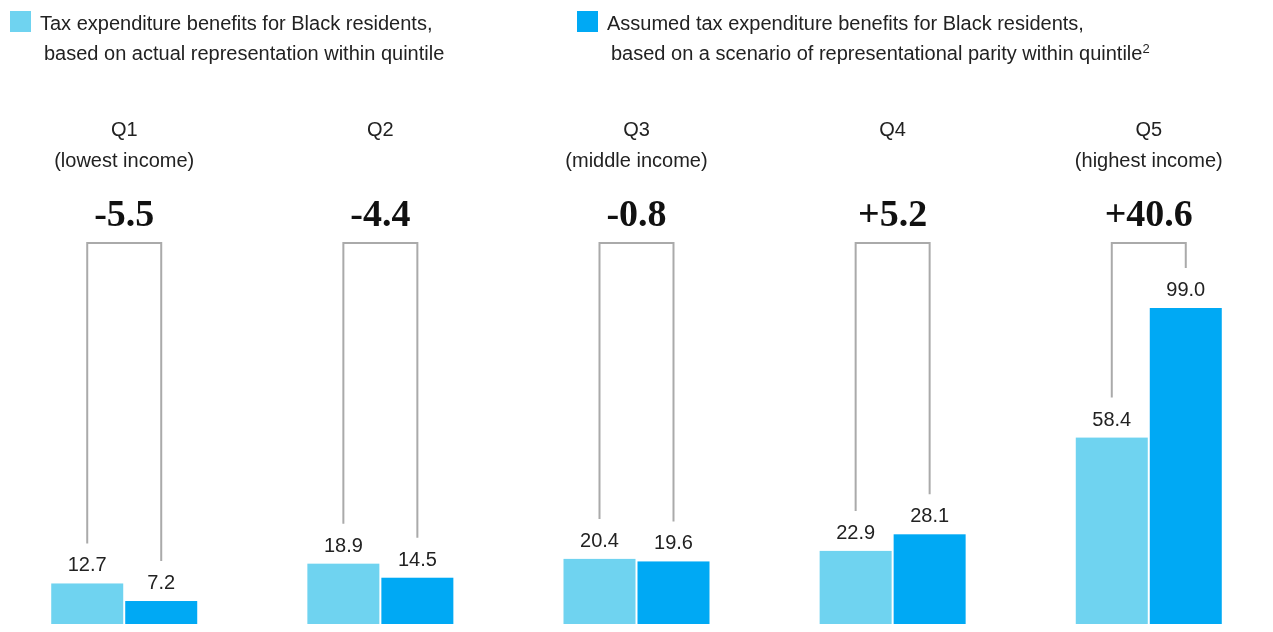  I want to click on x-tick-label: Q2, so click(380, 129).